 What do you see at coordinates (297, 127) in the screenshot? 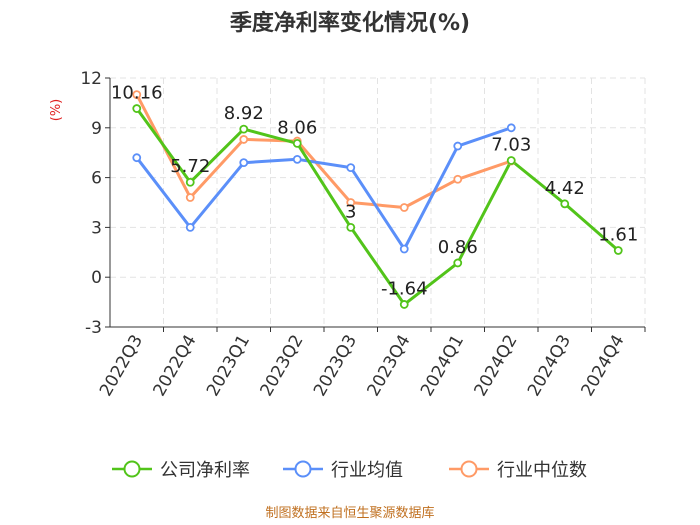
I see `data-label: 8.06` at bounding box center [297, 127].